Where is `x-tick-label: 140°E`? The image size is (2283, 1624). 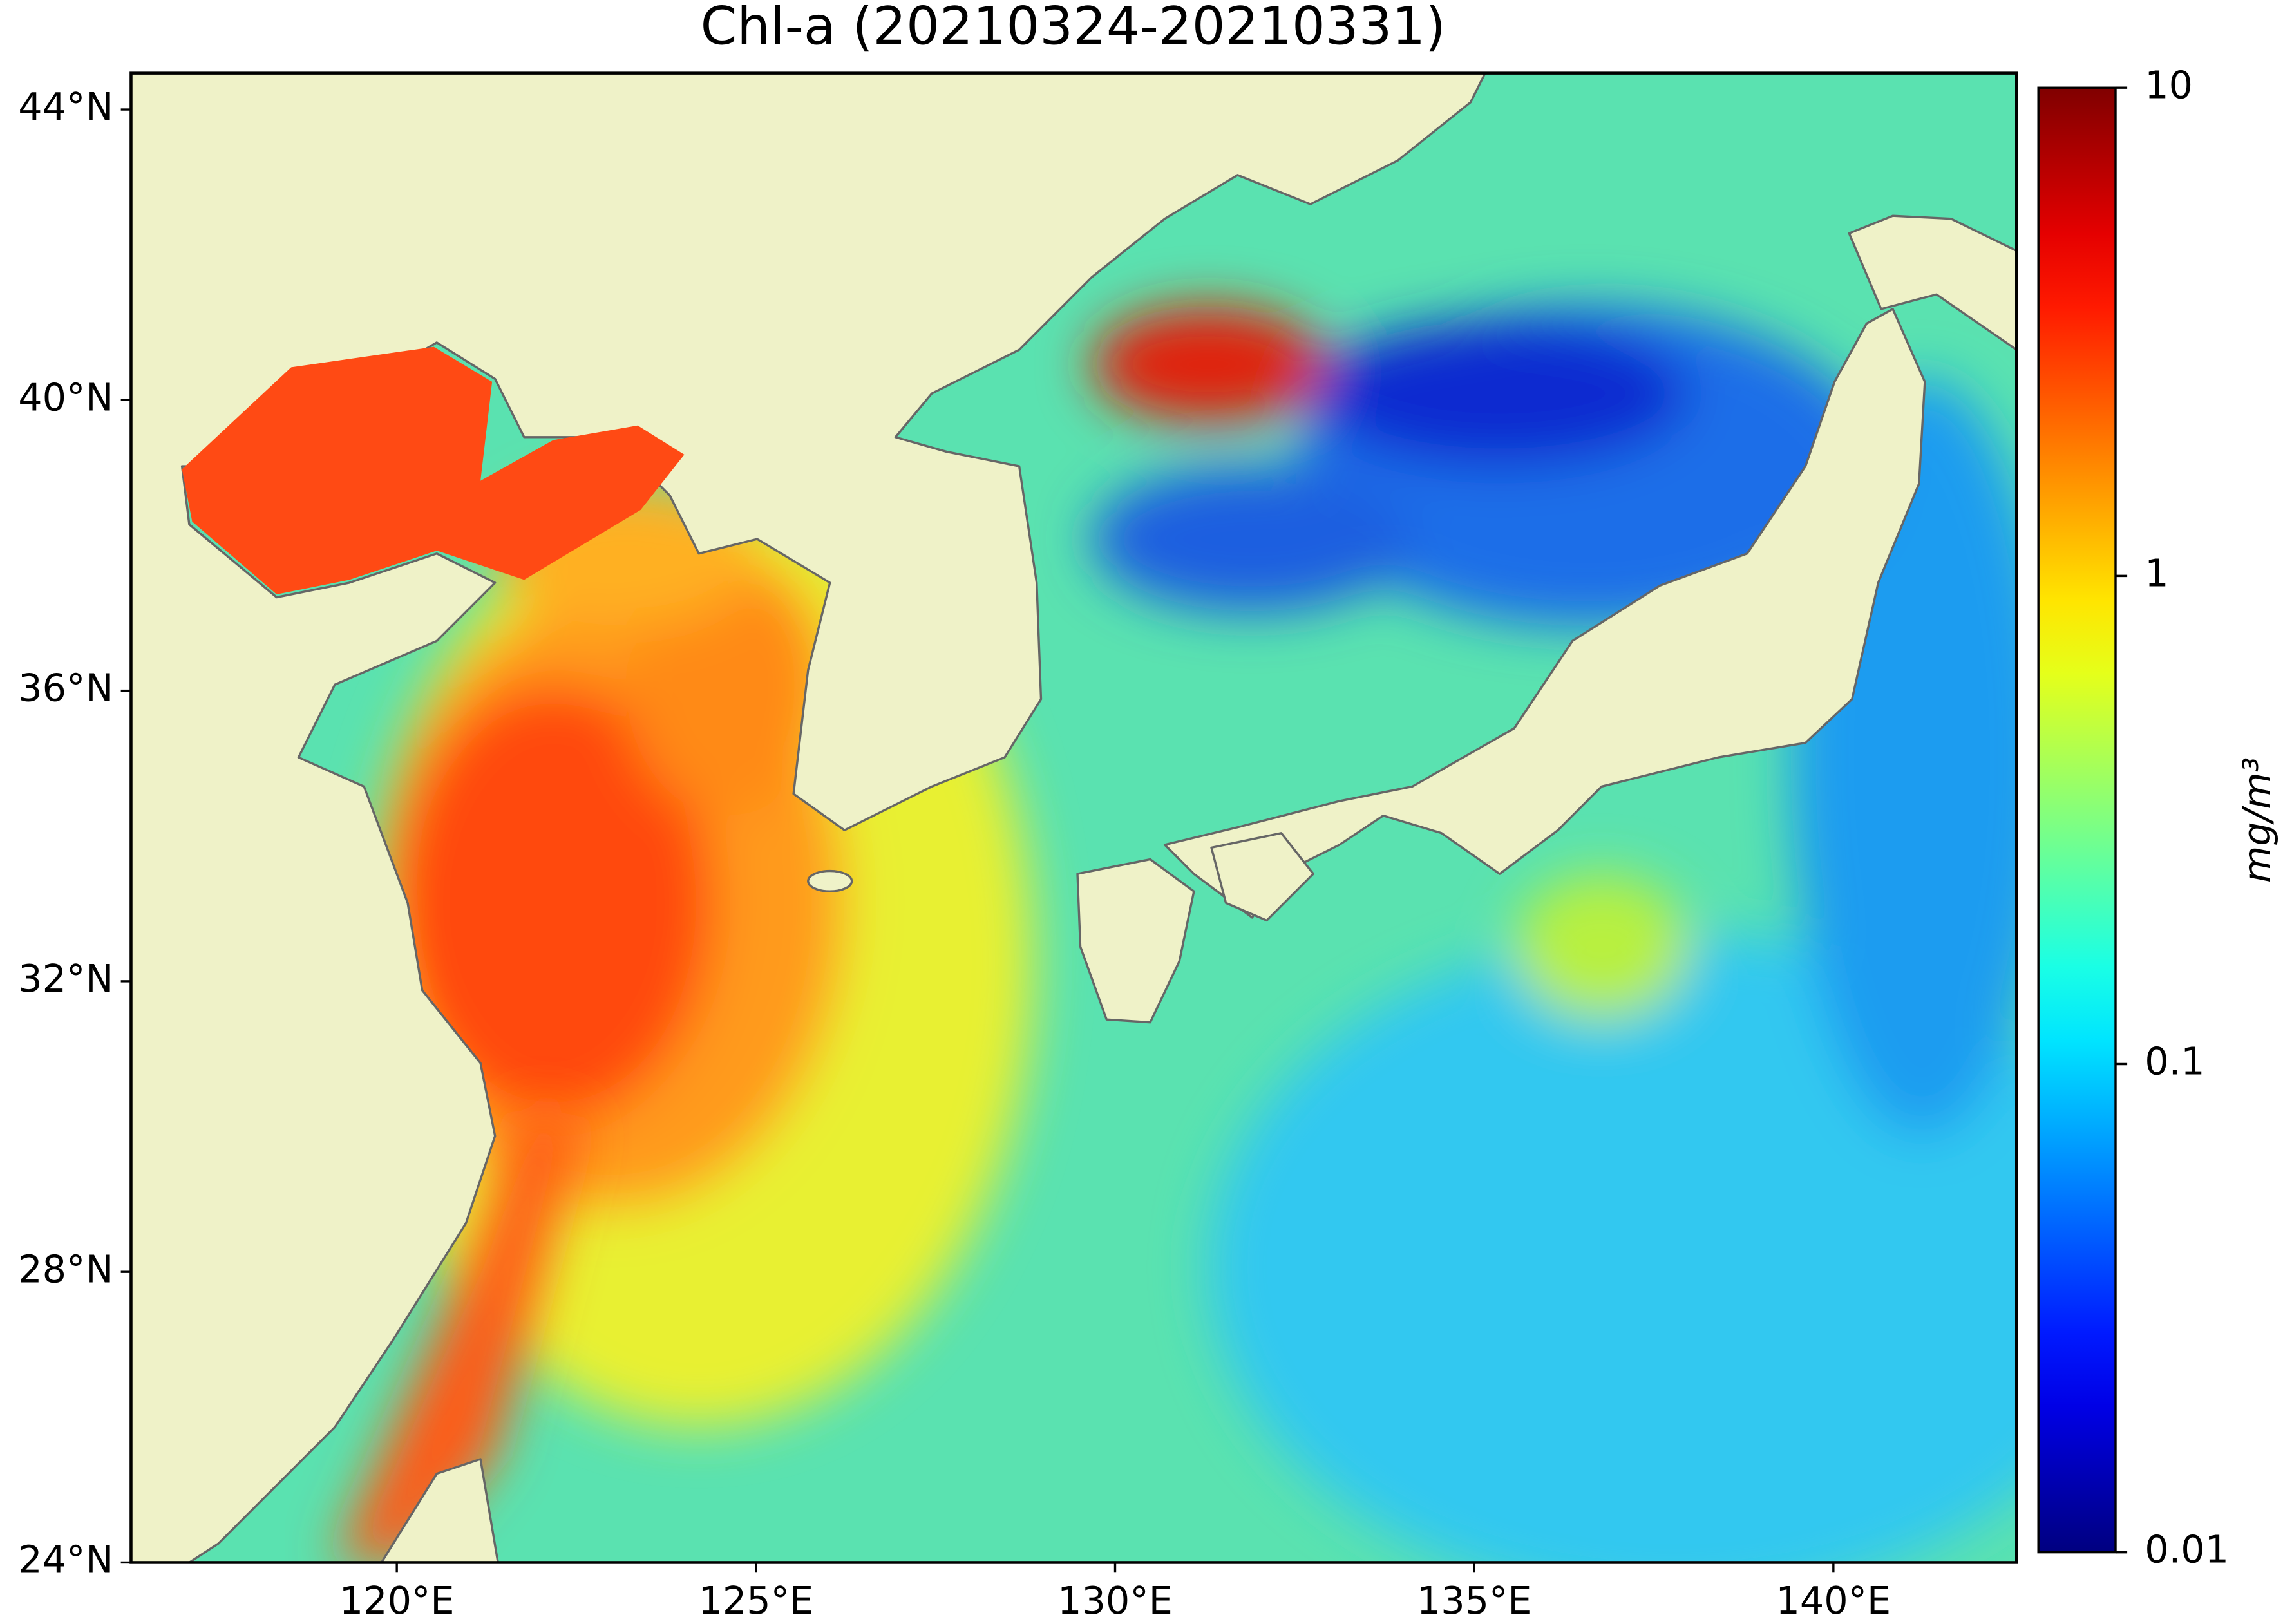 x-tick-label: 140°E is located at coordinates (1833, 1601).